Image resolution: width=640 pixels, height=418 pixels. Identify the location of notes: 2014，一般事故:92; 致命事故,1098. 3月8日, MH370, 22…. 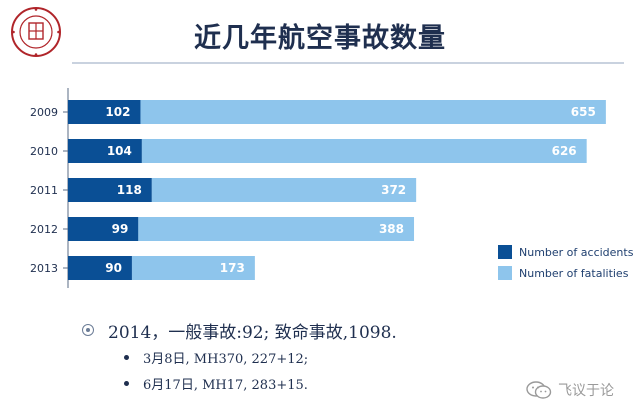
(342, 356).